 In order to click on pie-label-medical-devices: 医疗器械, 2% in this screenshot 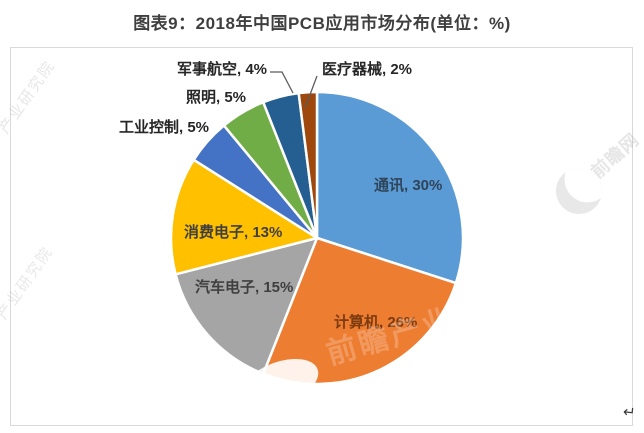, I will do `click(367, 69)`.